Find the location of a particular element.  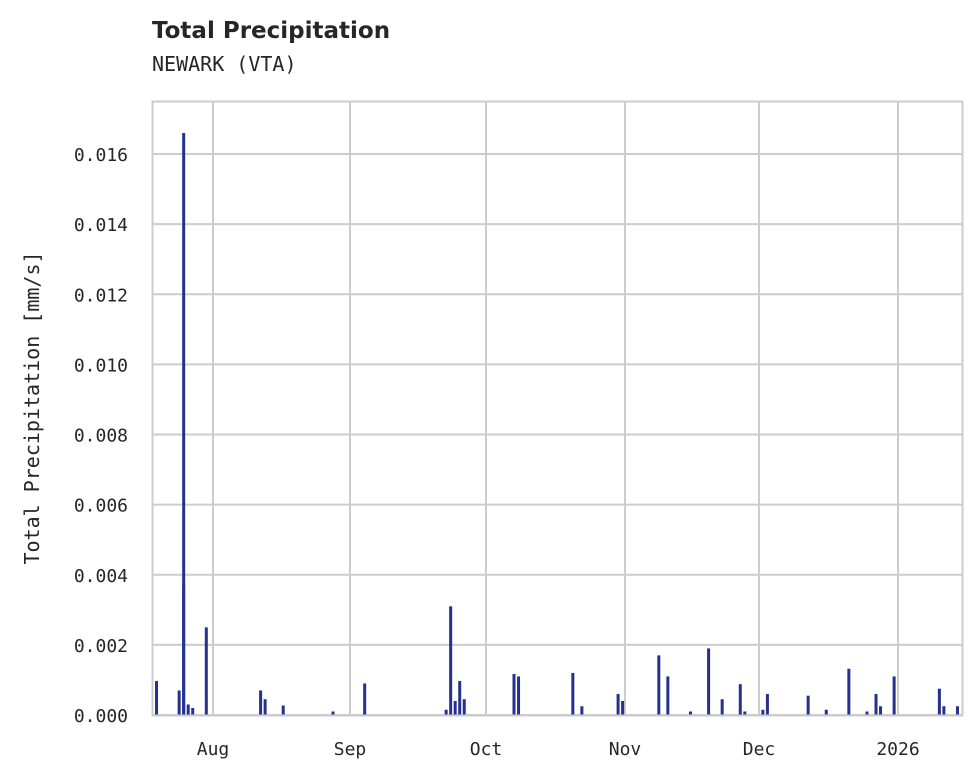

x-tick-label: Sep is located at coordinates (350, 749).